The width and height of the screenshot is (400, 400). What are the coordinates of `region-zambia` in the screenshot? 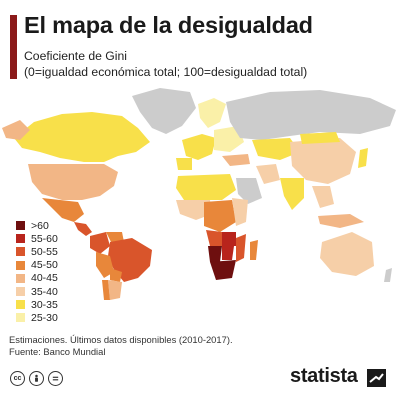 It's located at (229, 239).